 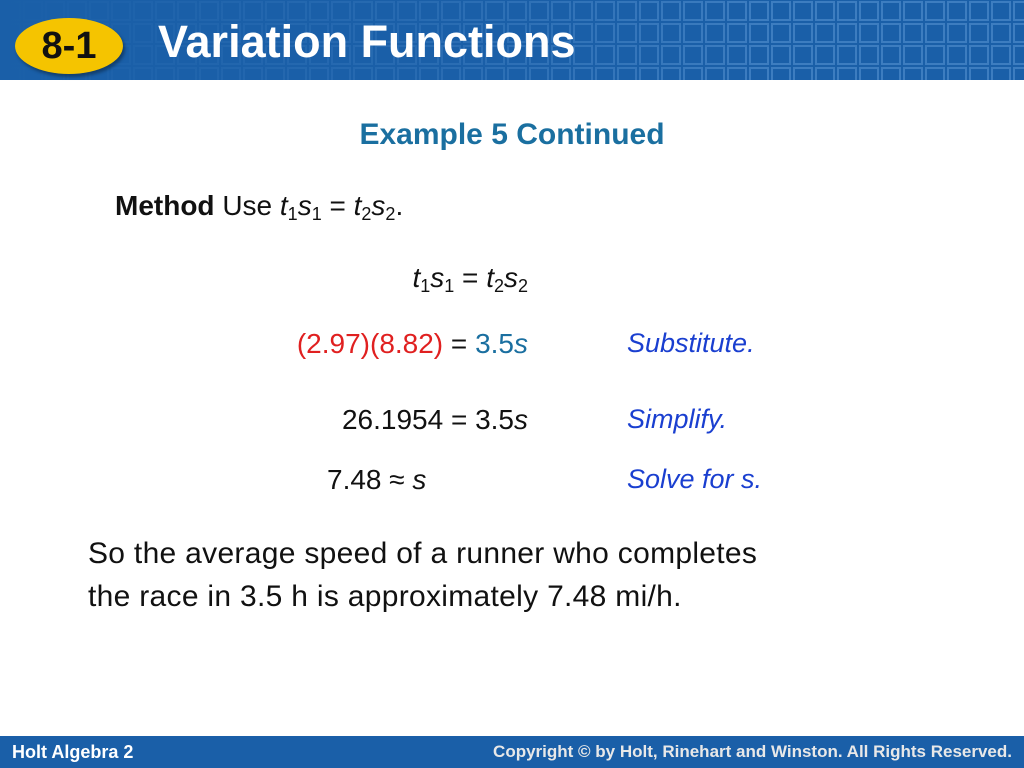 What do you see at coordinates (370, 479) in the screenshot?
I see `expr: 7.48 ≈` at bounding box center [370, 479].